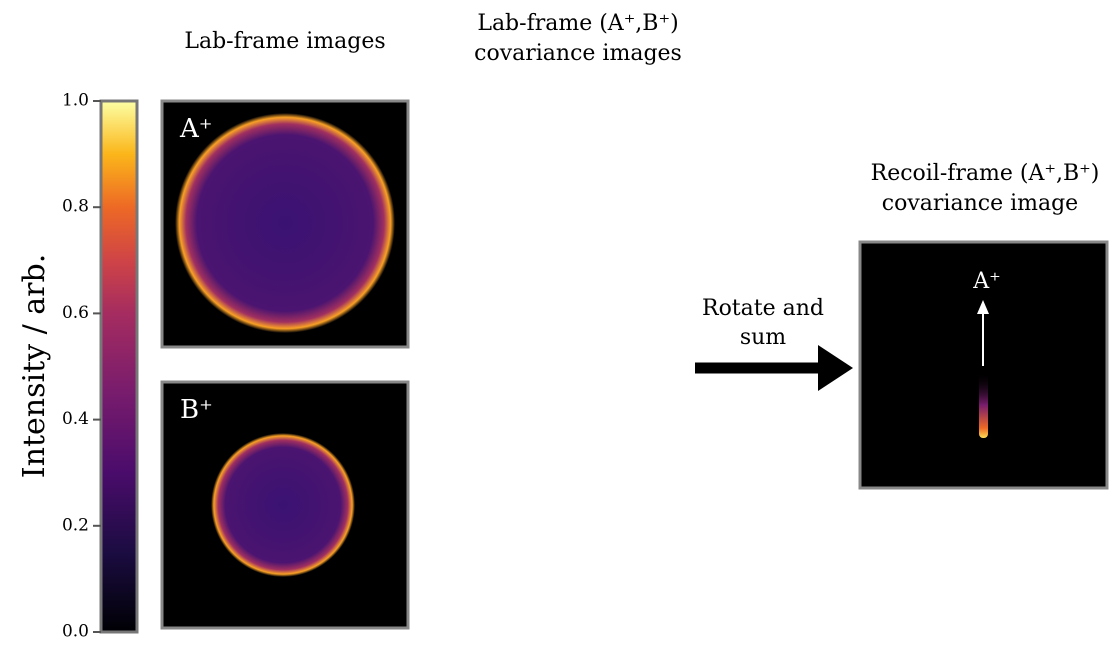 The height and width of the screenshot is (645, 1120). Describe the element at coordinates (75, 313) in the screenshot. I see `tick-label: 0.6` at that location.